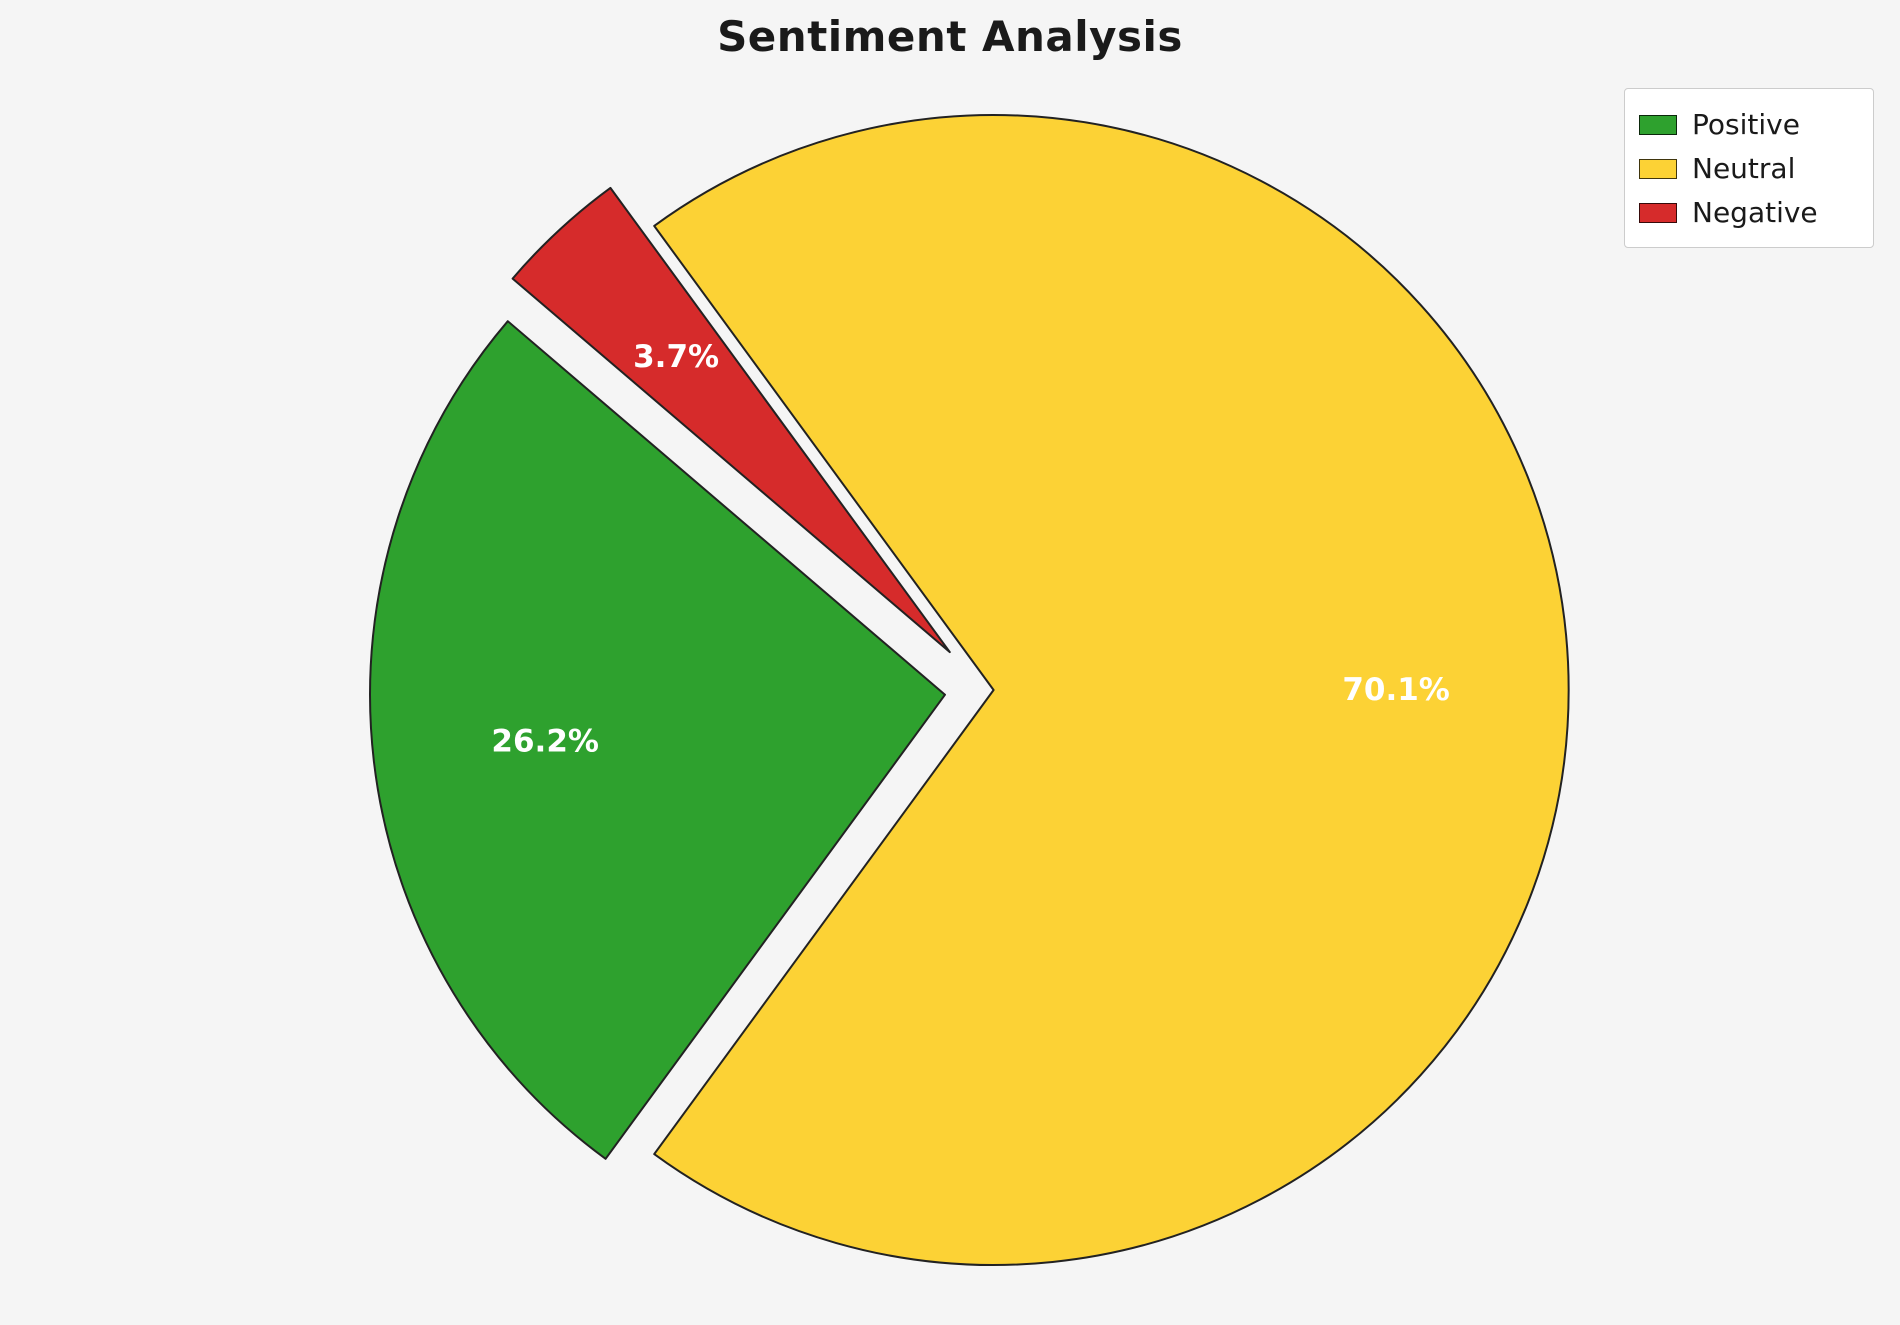 The height and width of the screenshot is (1325, 1900). Describe the element at coordinates (676, 357) in the screenshot. I see `pct-label-negative: 3.7%` at that location.